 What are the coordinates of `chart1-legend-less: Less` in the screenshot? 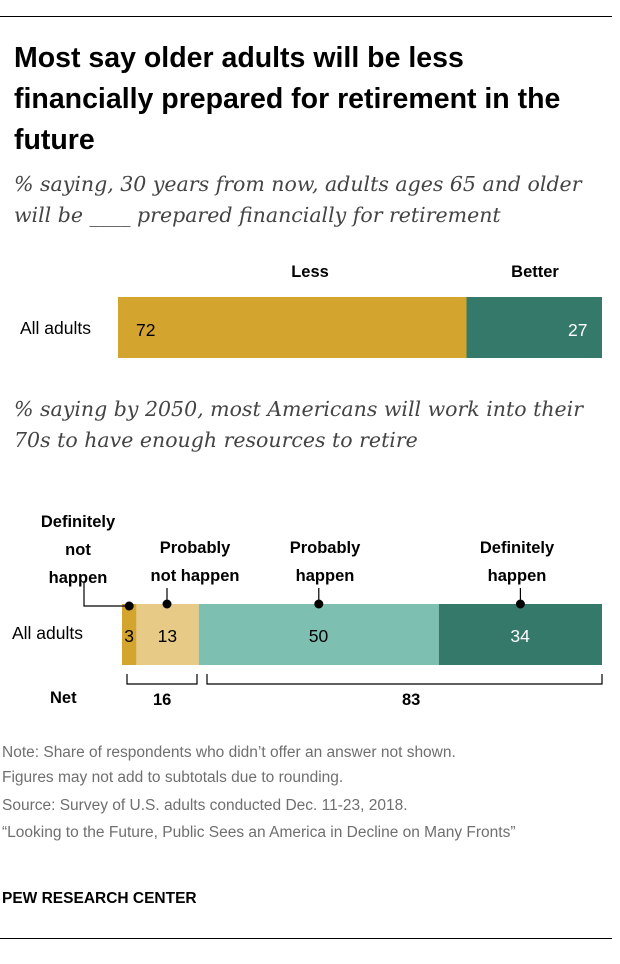 It's located at (310, 272).